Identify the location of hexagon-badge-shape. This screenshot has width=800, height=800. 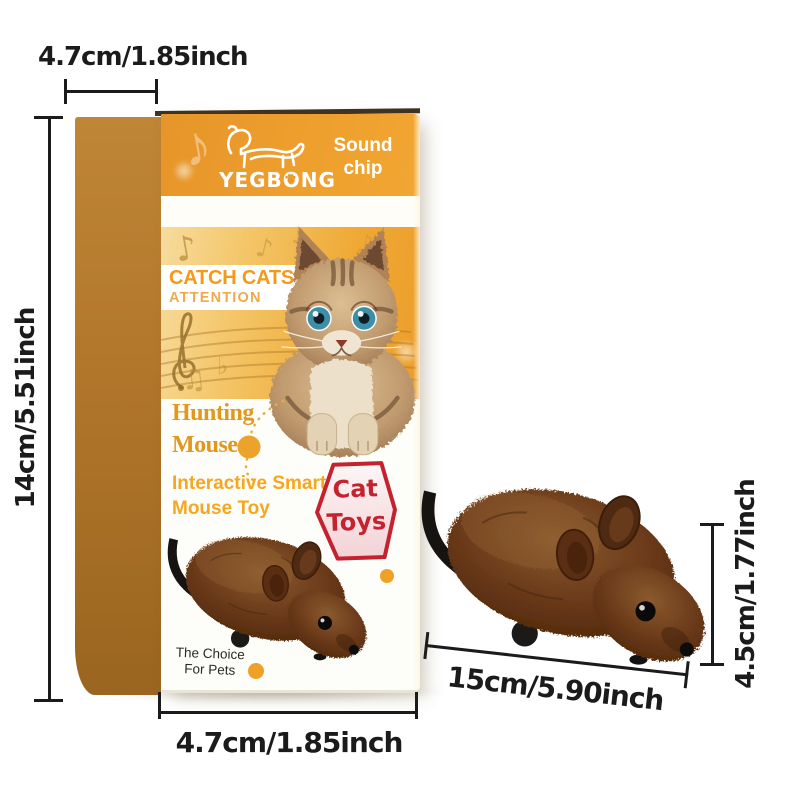
(356, 511).